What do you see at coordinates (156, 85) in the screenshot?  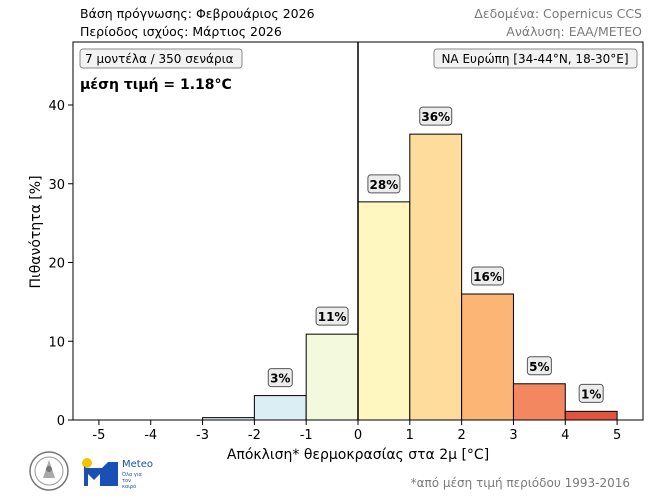 I see `mean-value-text: μέση τιμή = 1.18°C` at bounding box center [156, 85].